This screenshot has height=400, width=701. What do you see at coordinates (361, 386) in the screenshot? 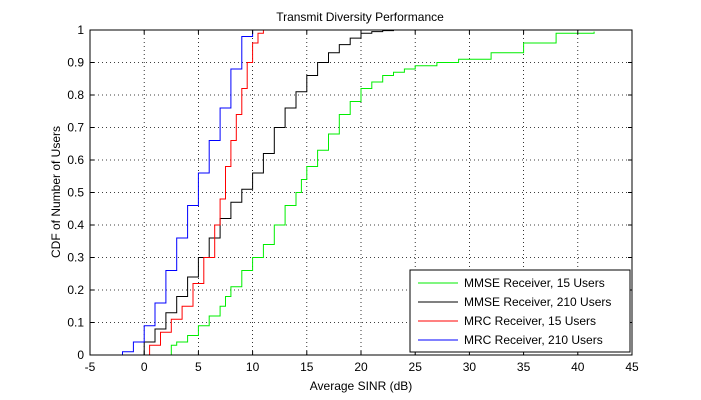
I see `x-axis-label: Average SINR (dB)` at bounding box center [361, 386].